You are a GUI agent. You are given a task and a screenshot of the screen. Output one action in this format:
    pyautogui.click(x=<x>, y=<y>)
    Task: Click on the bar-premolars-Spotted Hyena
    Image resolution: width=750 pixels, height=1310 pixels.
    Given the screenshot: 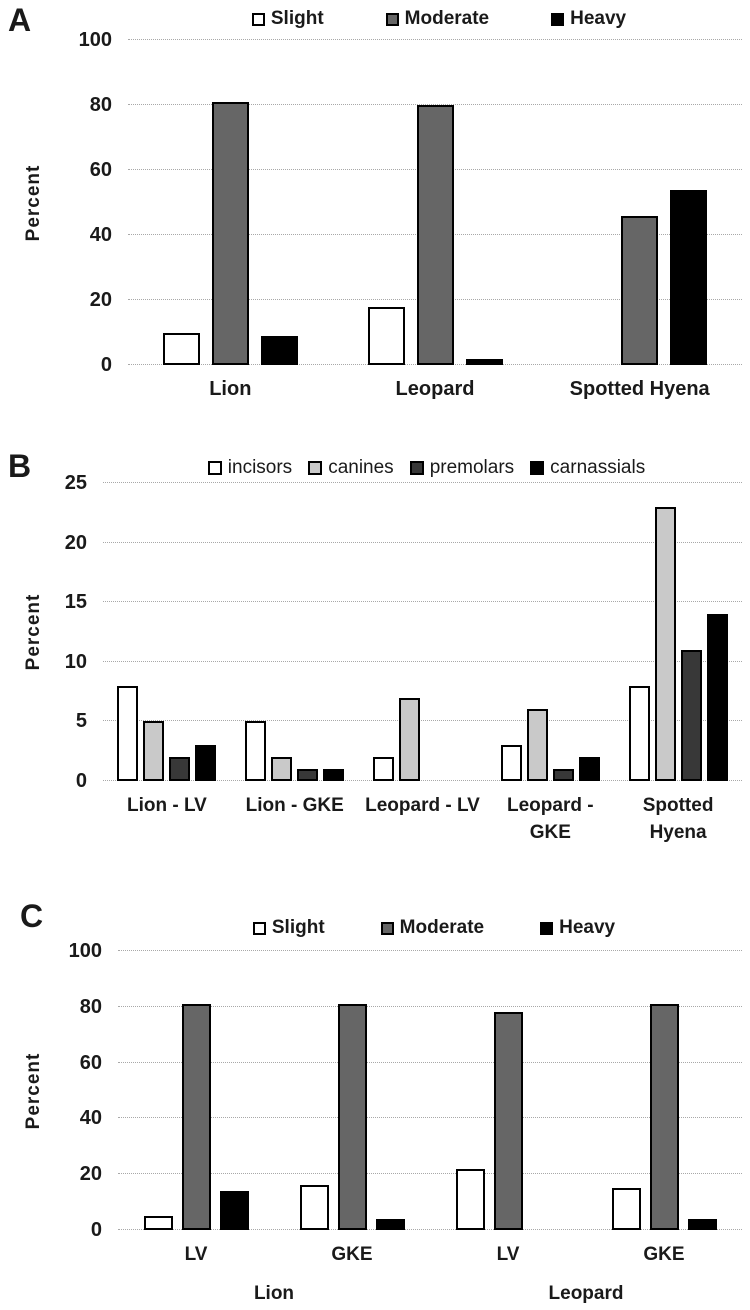 What is the action you would take?
    pyautogui.click(x=691, y=715)
    